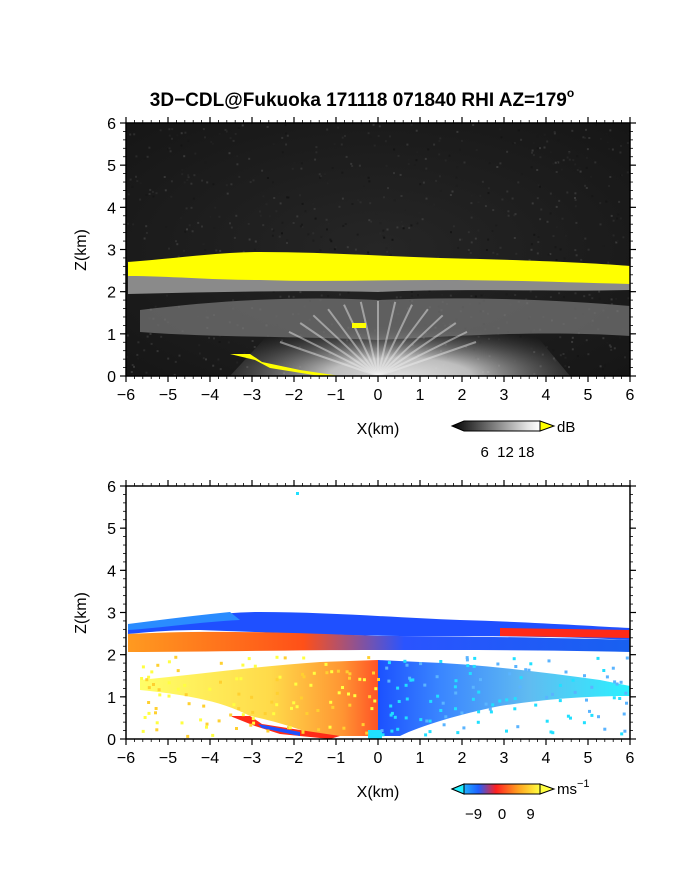 The image size is (680, 880). What do you see at coordinates (379, 268) in the screenshot?
I see `saturated-band` at bounding box center [379, 268].